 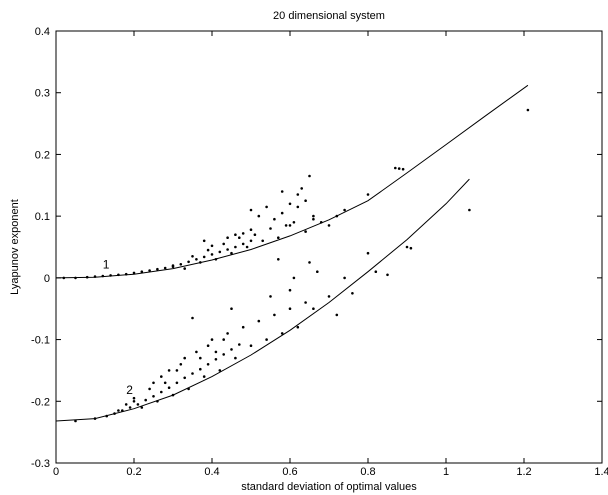 I want to click on x-axis-title: standard deviation of optimal values, so click(x=329, y=487).